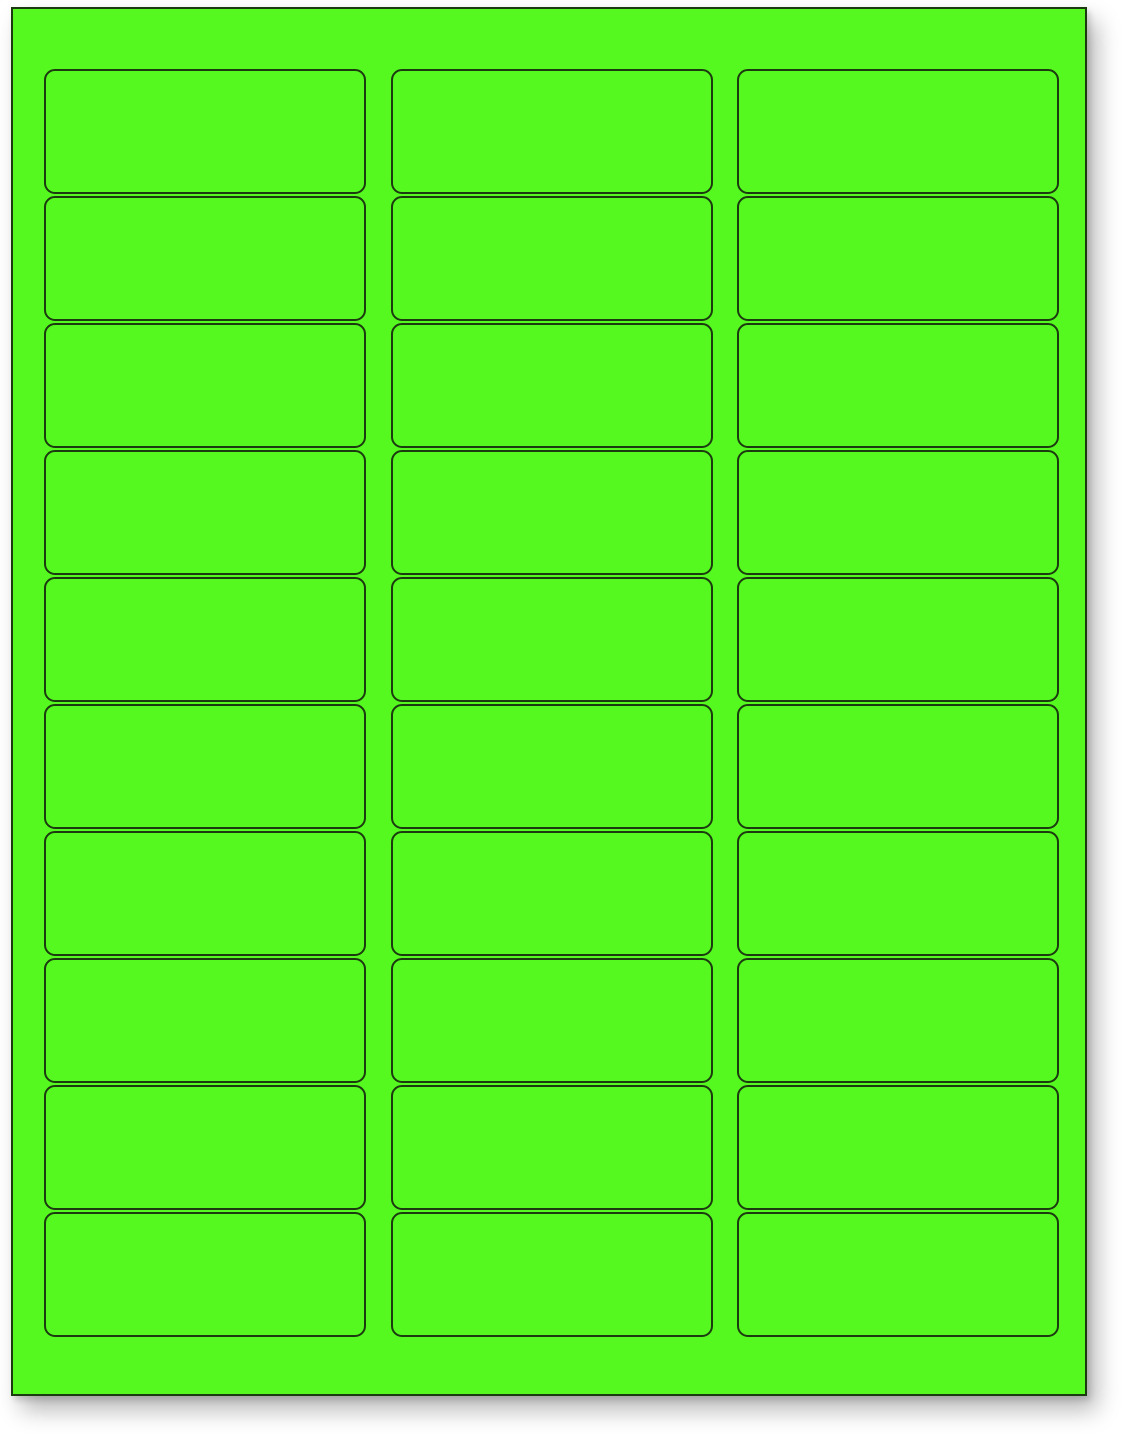 The image size is (1129, 1444). Describe the element at coordinates (551, 893) in the screenshot. I see `label-r7-c2` at that location.